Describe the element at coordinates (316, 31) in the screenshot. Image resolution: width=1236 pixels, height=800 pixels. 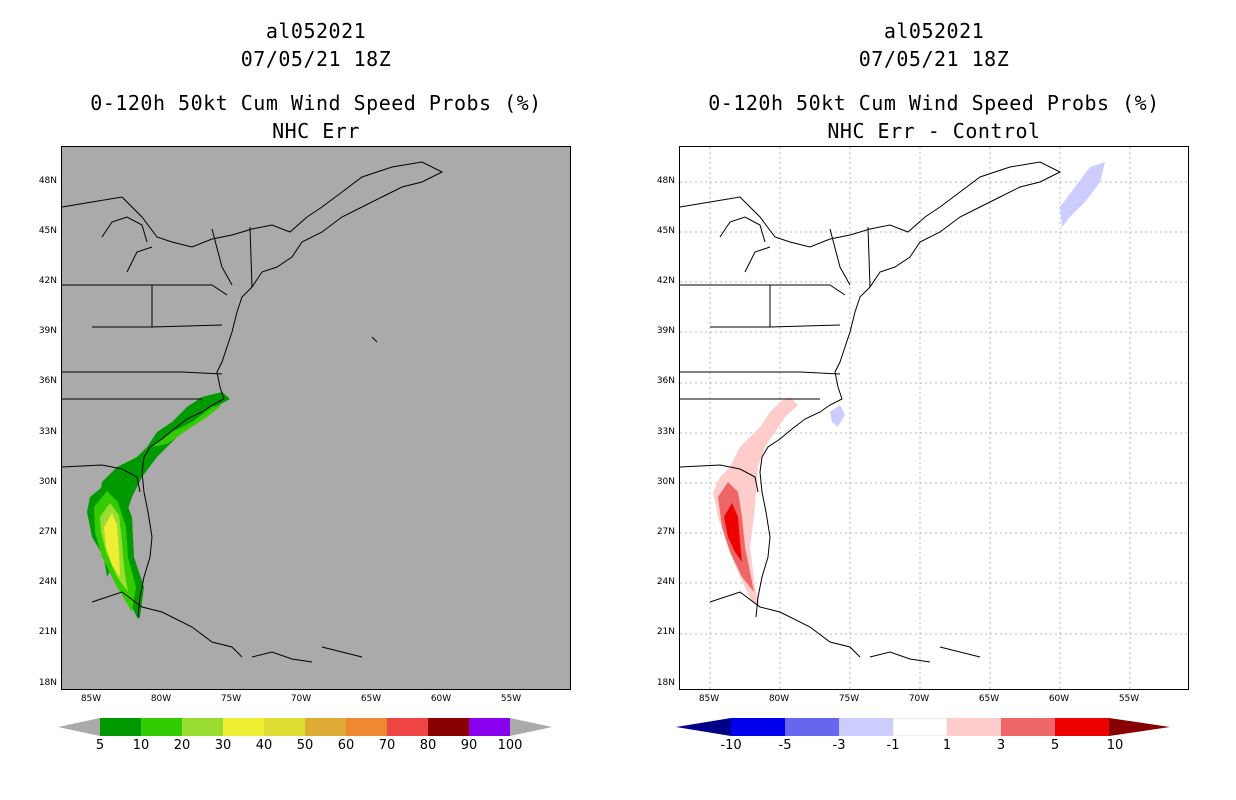
I see `left-title-storm: al052021` at that location.